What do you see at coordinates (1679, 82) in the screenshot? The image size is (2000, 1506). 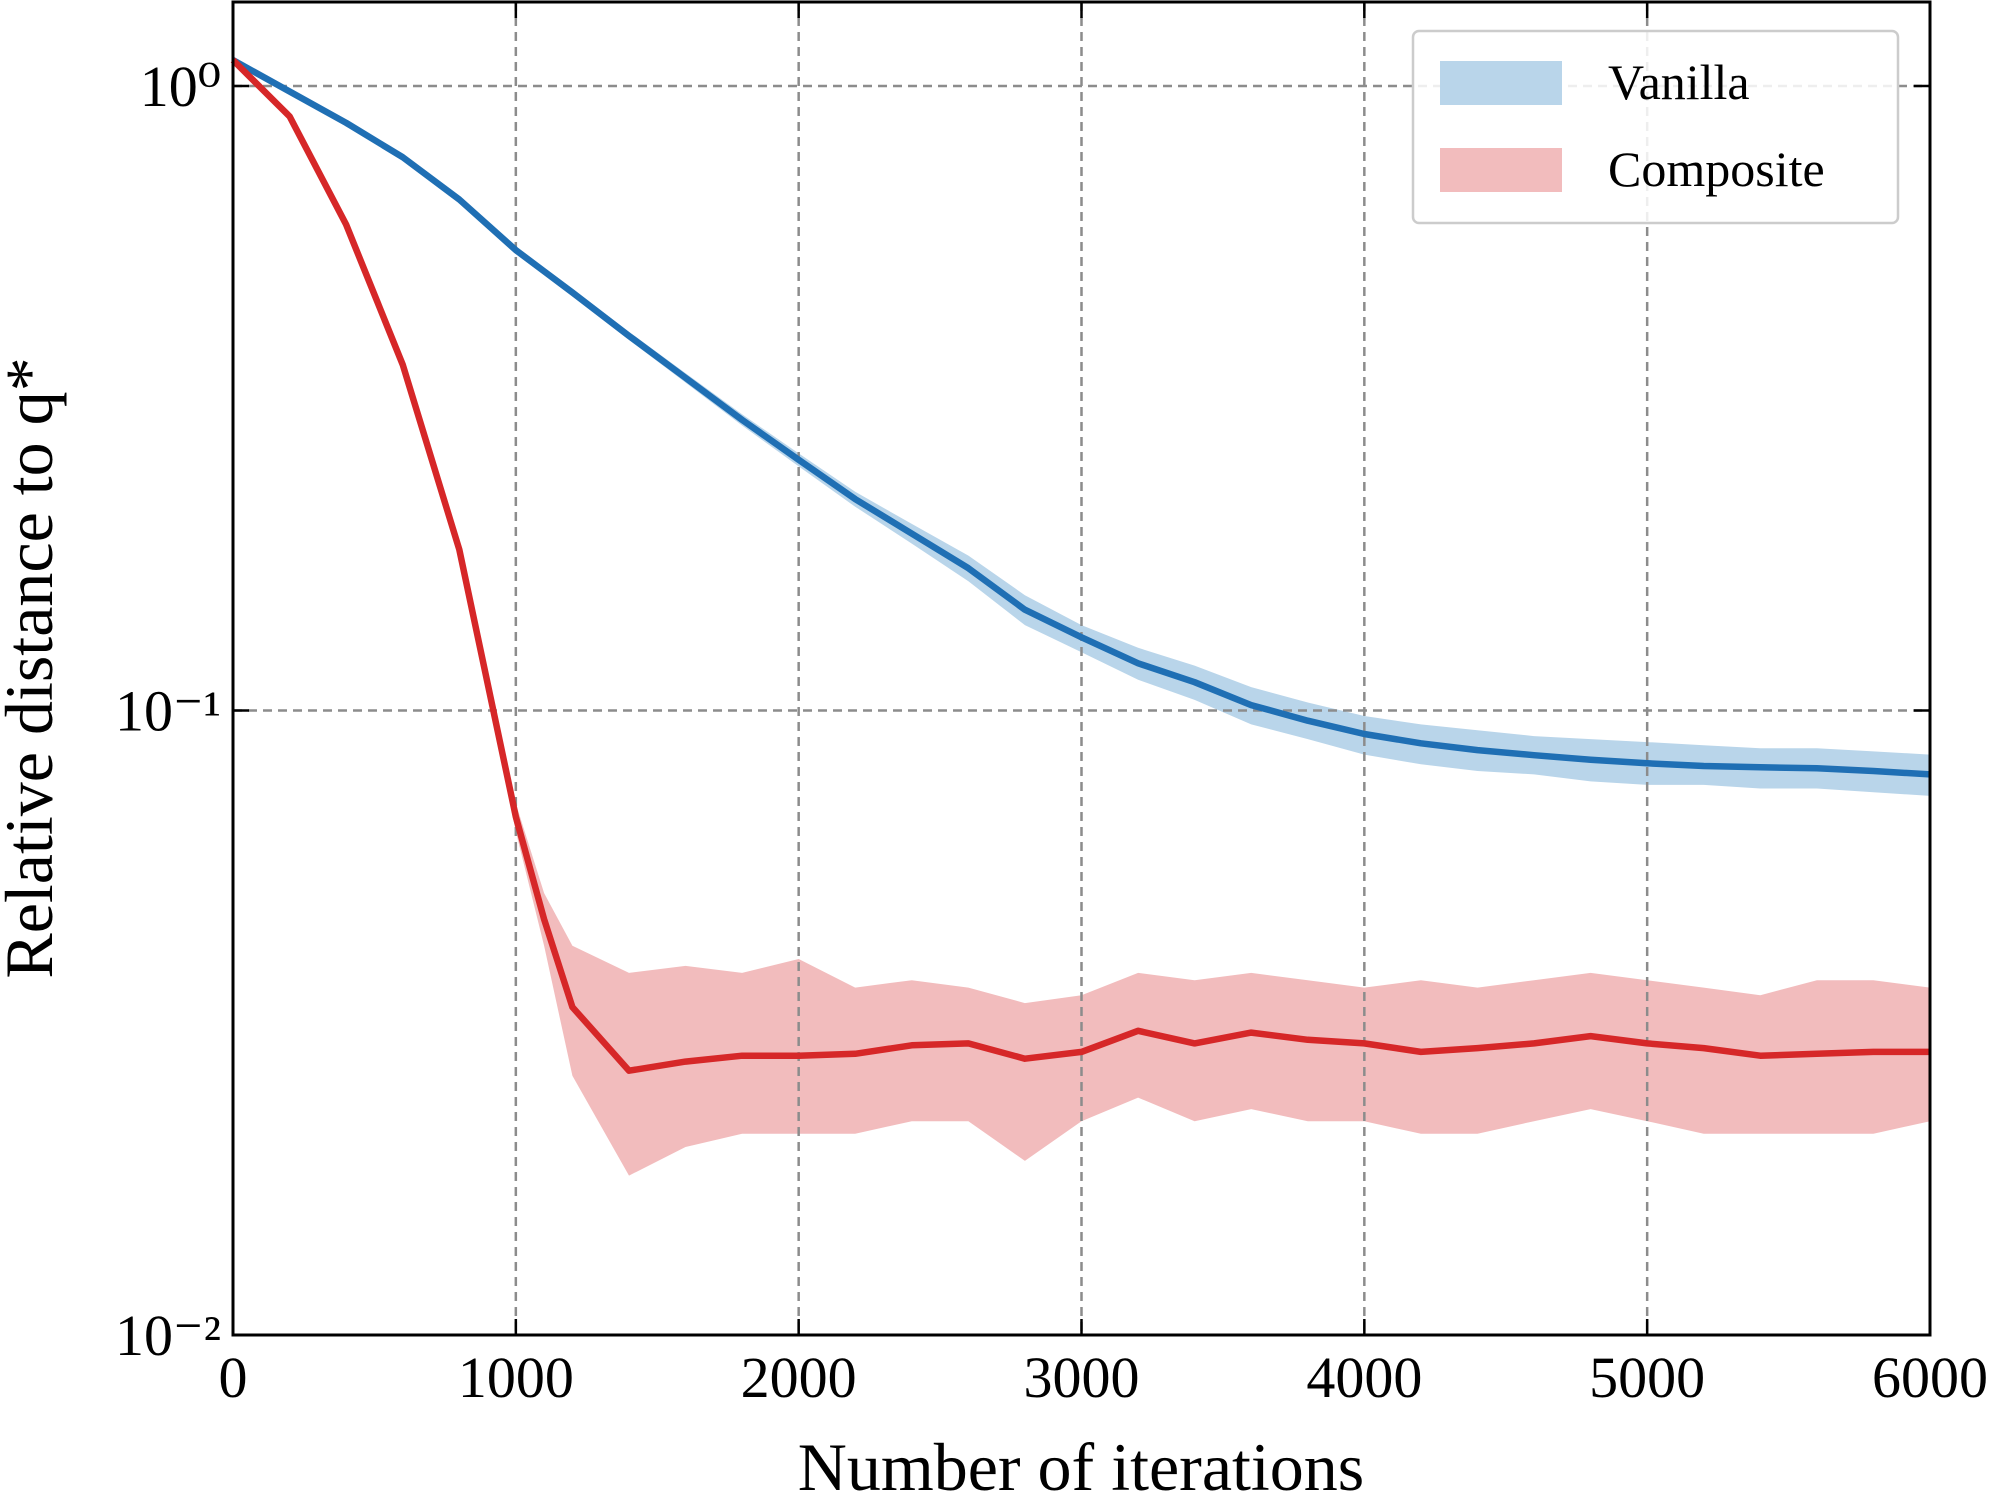 I see `legend-label: Vanilla` at bounding box center [1679, 82].